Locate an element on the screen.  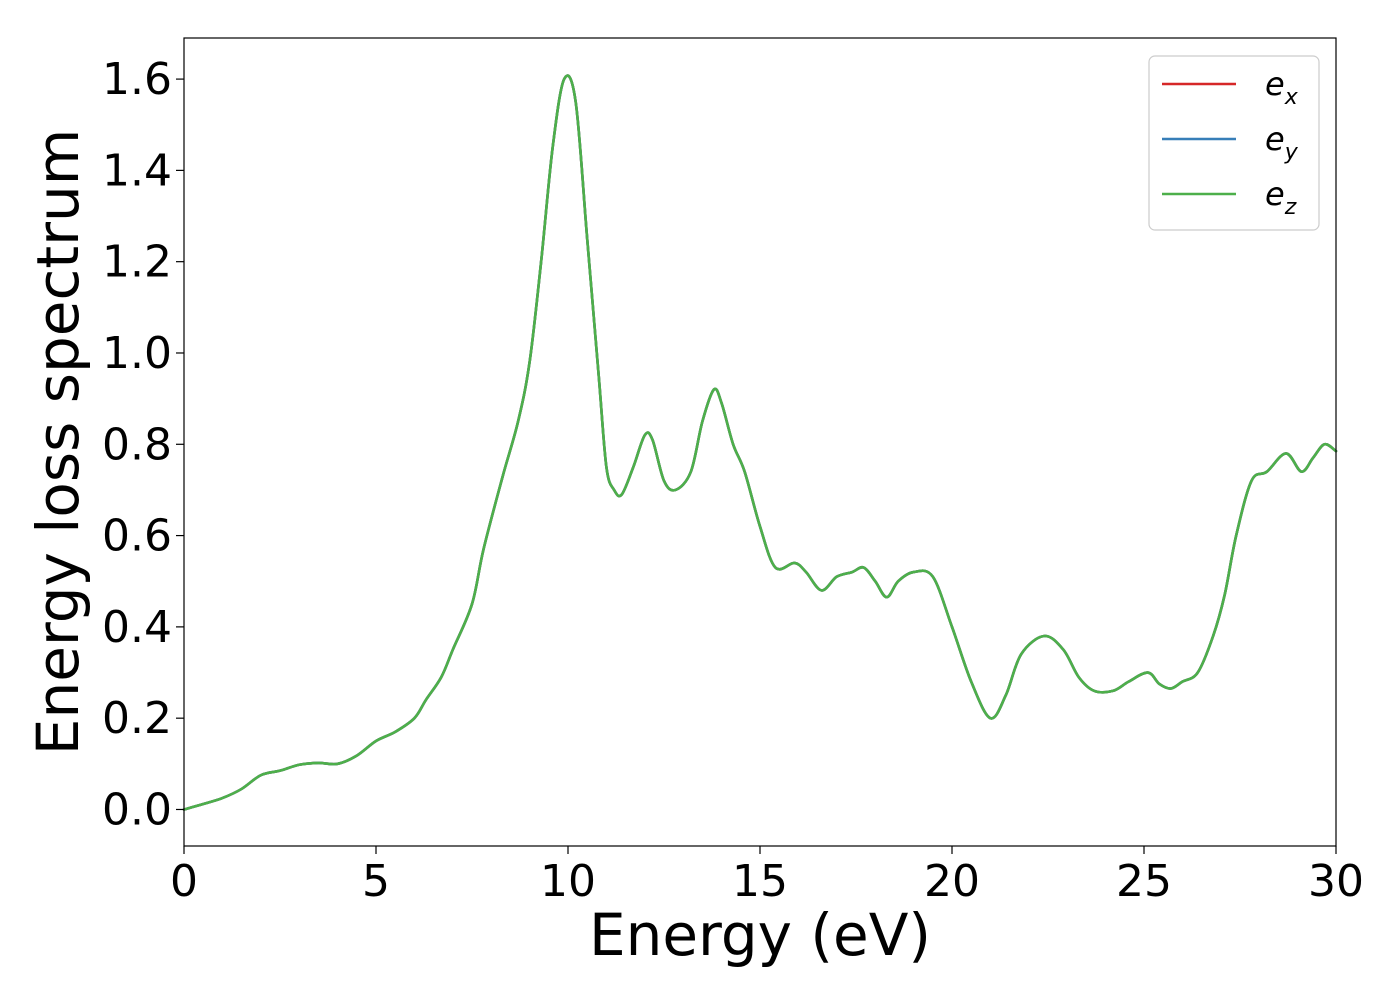
legend-label-e-y: ey is located at coordinates (1282, 142).